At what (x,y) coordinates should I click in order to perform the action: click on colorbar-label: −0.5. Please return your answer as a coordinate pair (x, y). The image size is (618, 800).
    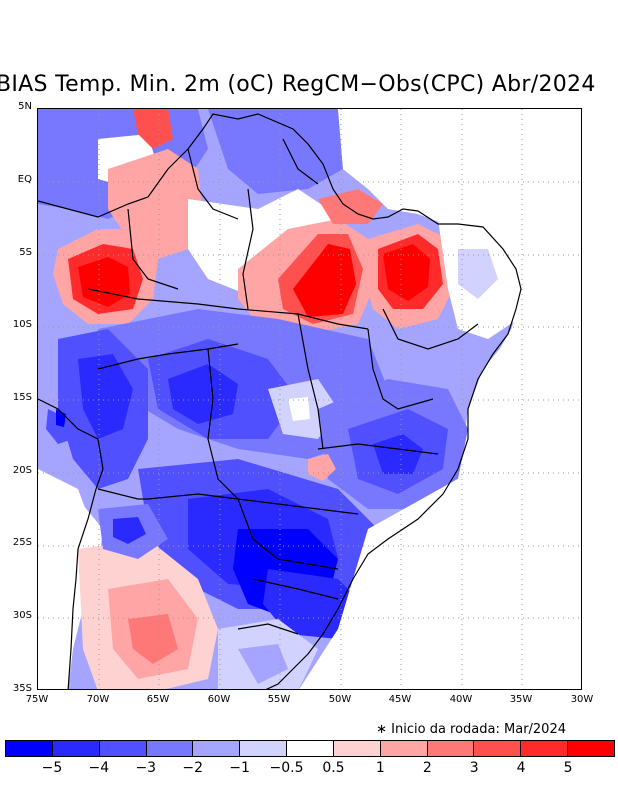
    Looking at the image, I should click on (286, 768).